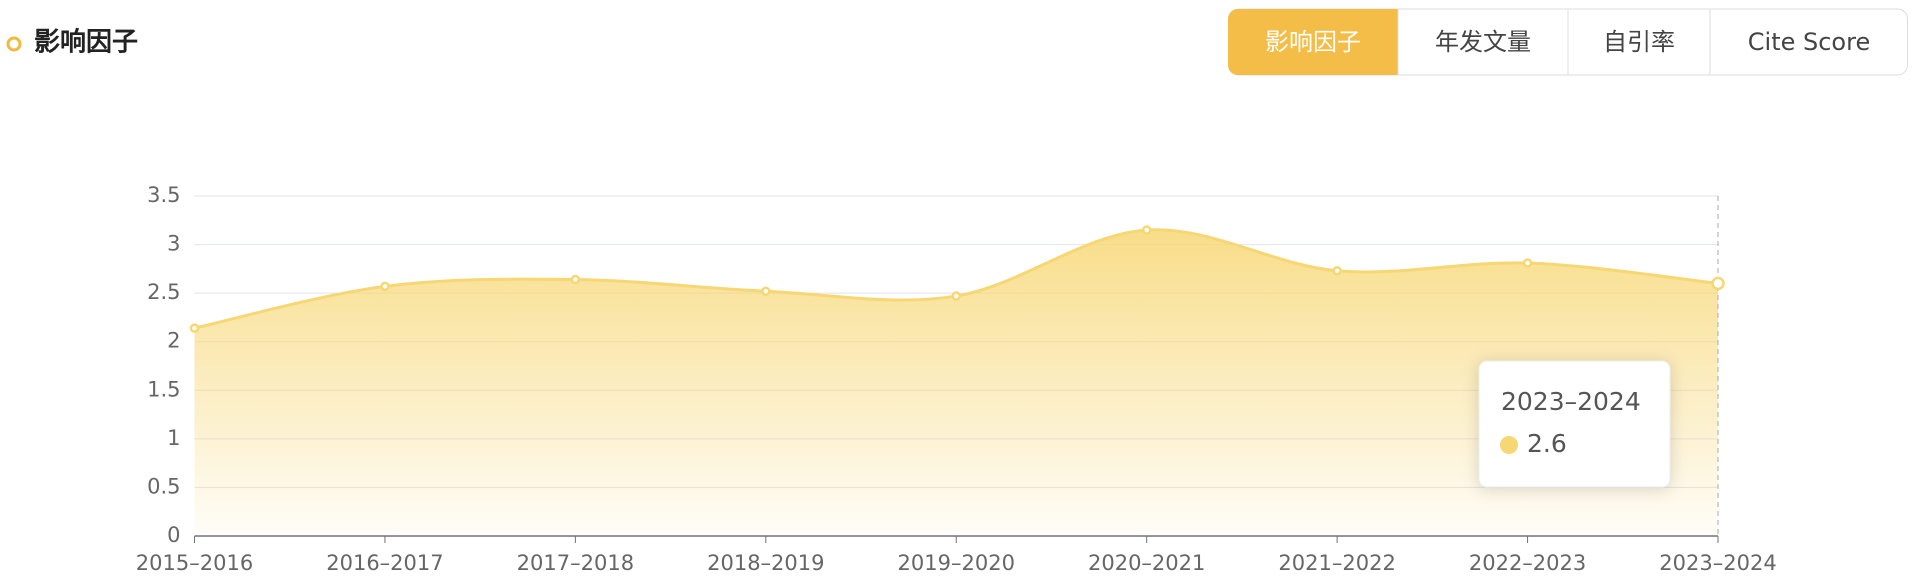 The width and height of the screenshot is (1918, 580). I want to click on tab: 影响因子, so click(1313, 42).